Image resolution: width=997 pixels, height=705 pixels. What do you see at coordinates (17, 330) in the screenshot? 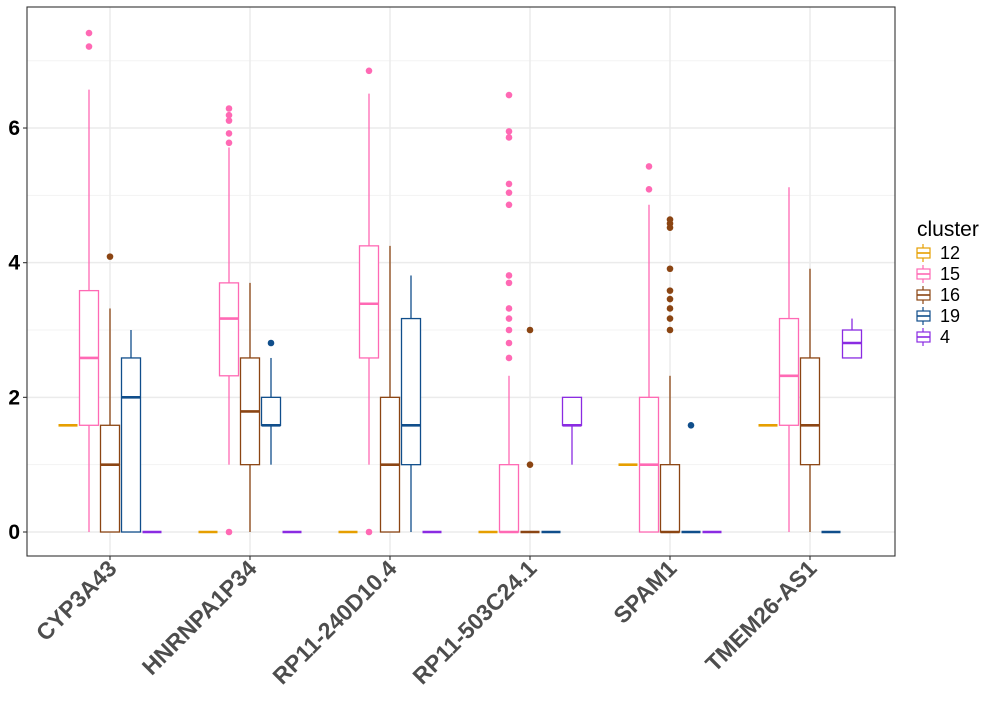
I see `y-axis: 0 2 4 6` at bounding box center [17, 330].